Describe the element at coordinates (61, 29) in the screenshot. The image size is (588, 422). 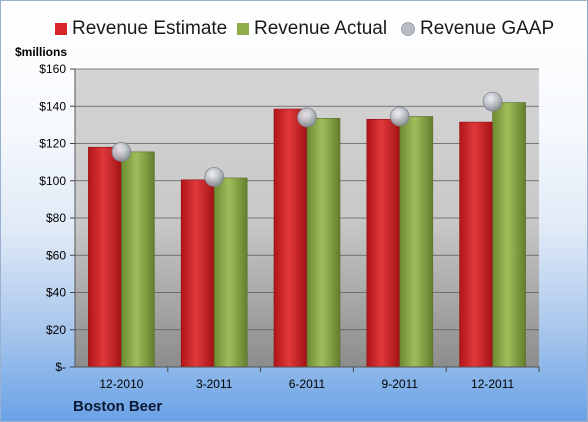
I see `legend-swatch-estimate` at that location.